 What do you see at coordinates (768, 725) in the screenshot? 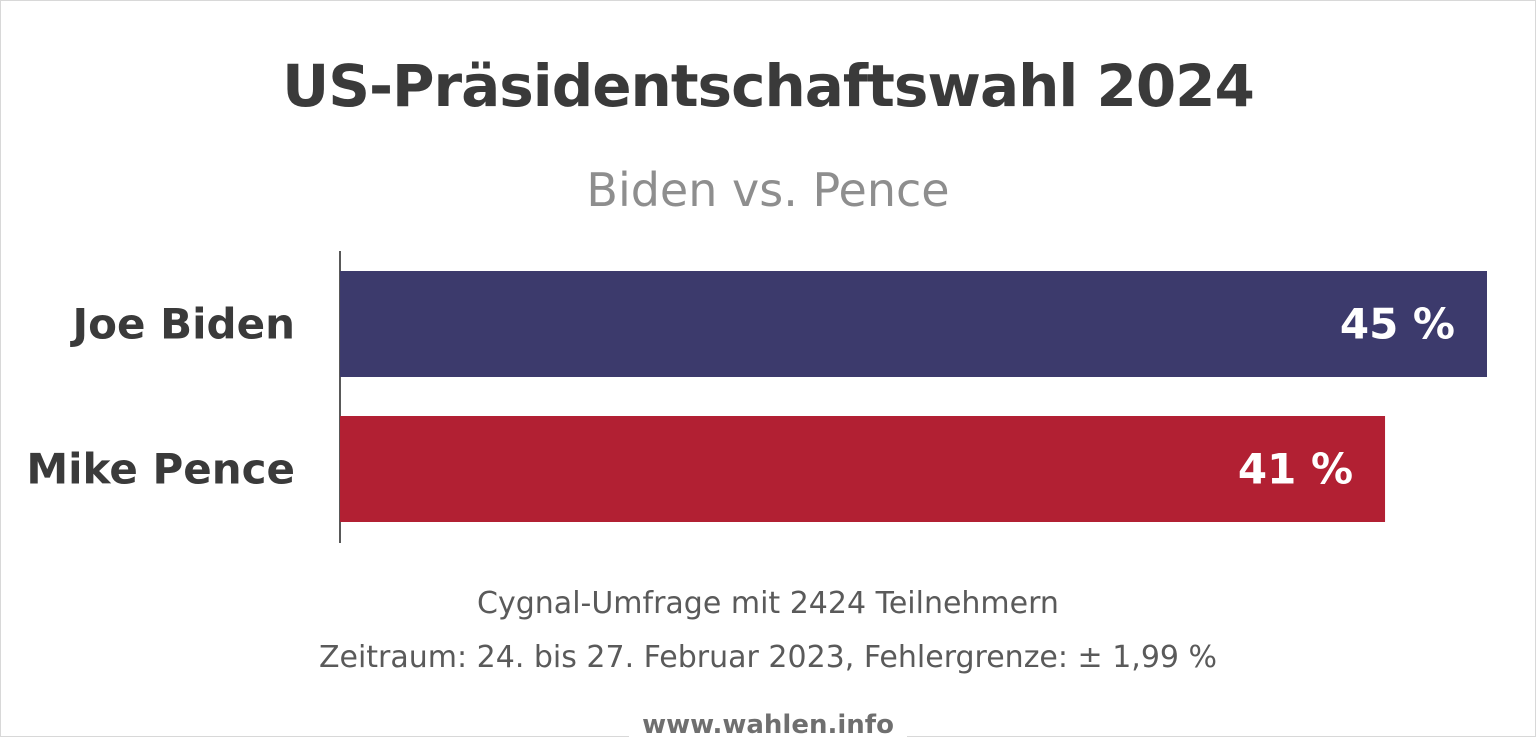
I see `source-label: www.wahlen.info` at bounding box center [768, 725].